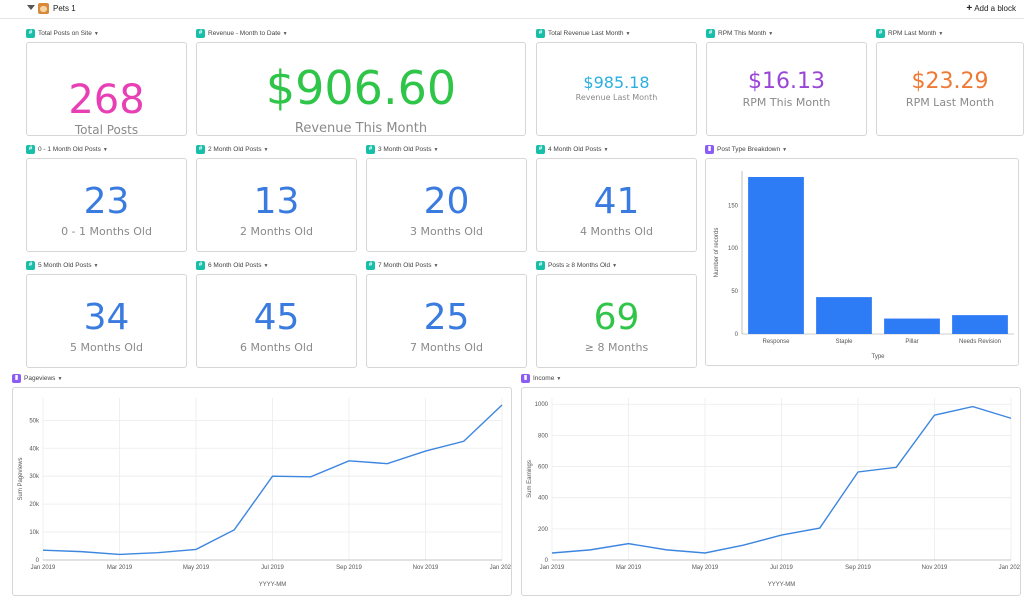 The height and width of the screenshot is (601, 1024). What do you see at coordinates (544, 378) in the screenshot?
I see `widget-title: Income` at bounding box center [544, 378].